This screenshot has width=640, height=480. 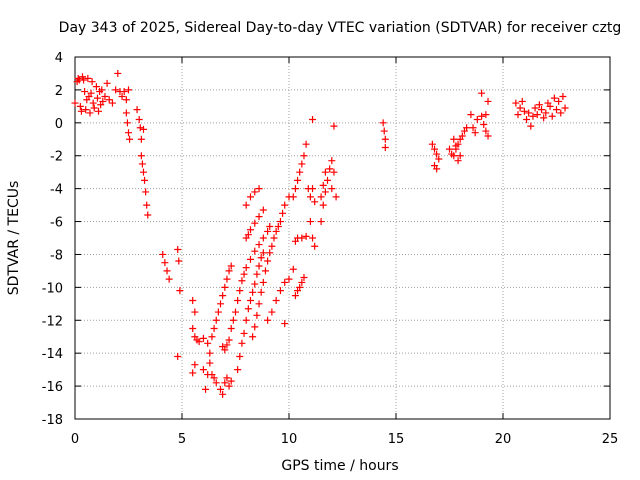 What do you see at coordinates (56, 157) in the screenshot?
I see `y-tick-label: -2` at bounding box center [56, 157].